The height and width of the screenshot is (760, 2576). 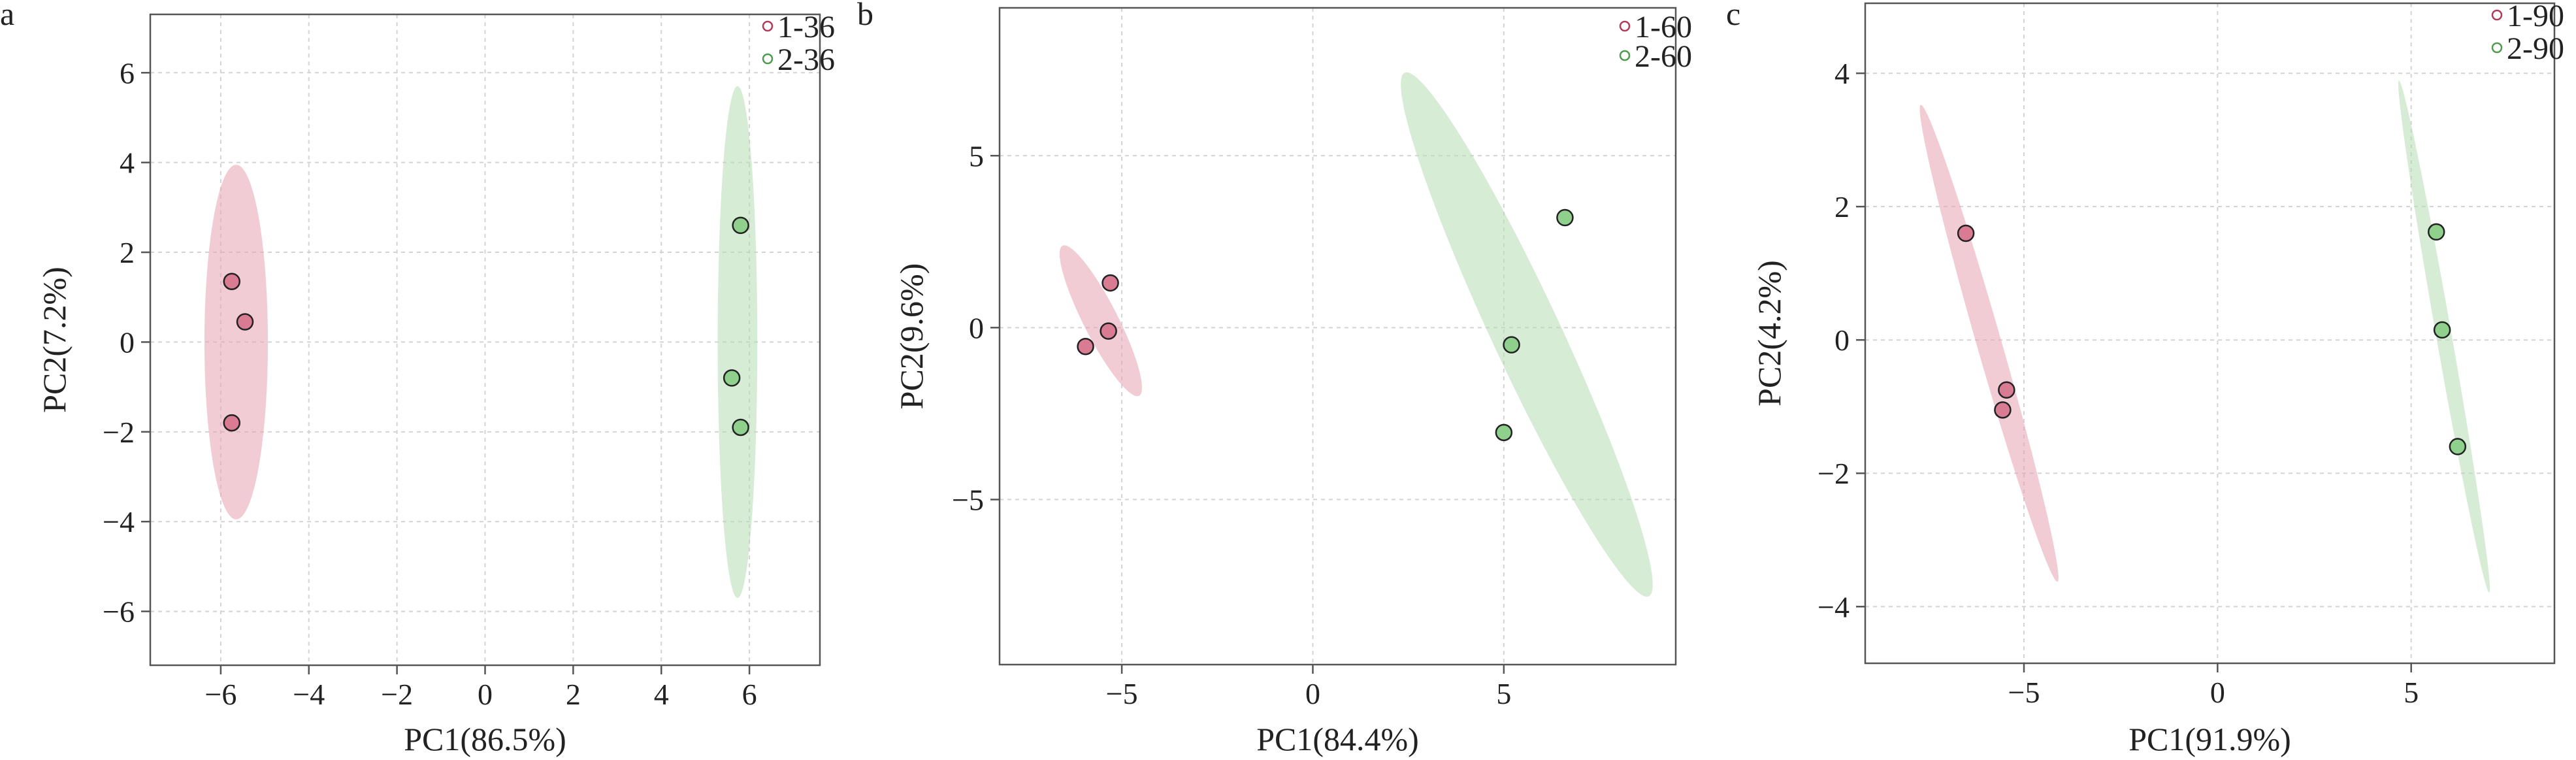 What do you see at coordinates (1663, 56) in the screenshot?
I see `legend-label-2-60: 2-60` at bounding box center [1663, 56].